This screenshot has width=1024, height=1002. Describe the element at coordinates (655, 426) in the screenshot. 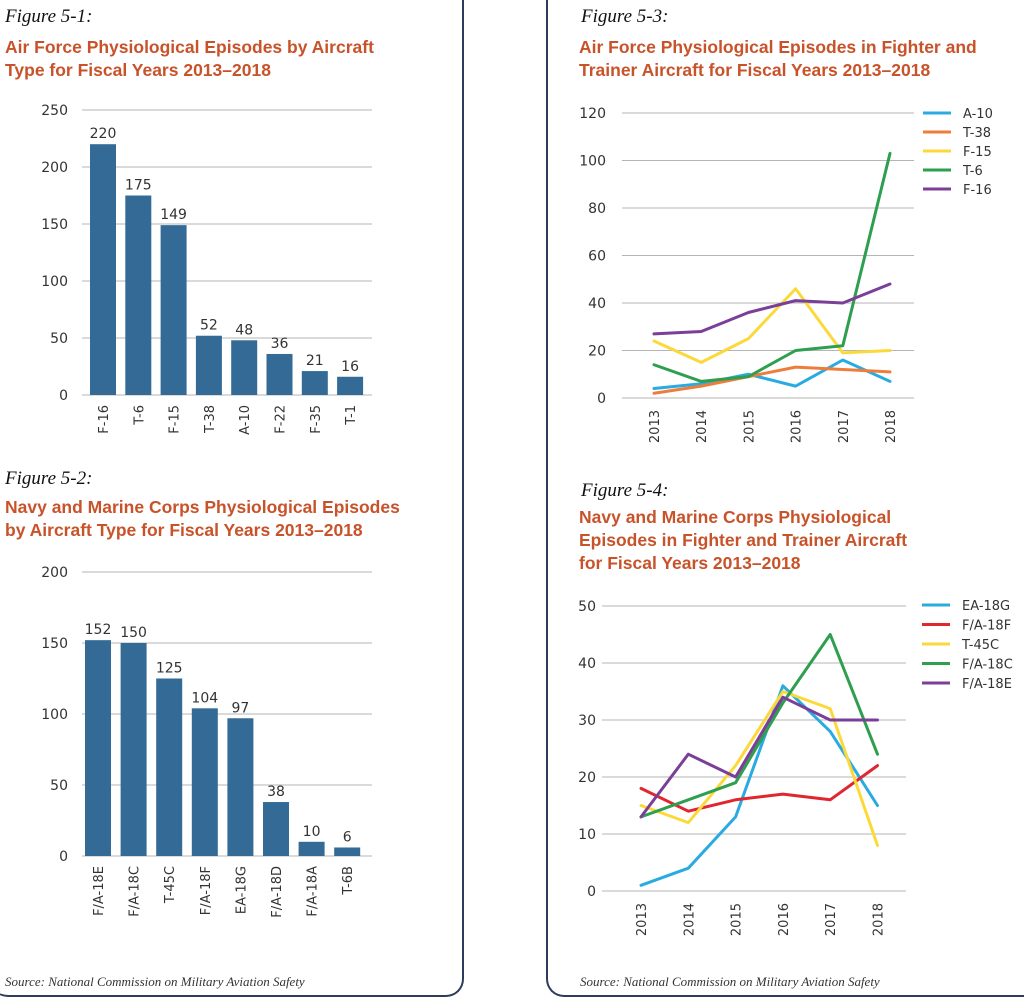

I see `x-tick-label: 2013` at that location.